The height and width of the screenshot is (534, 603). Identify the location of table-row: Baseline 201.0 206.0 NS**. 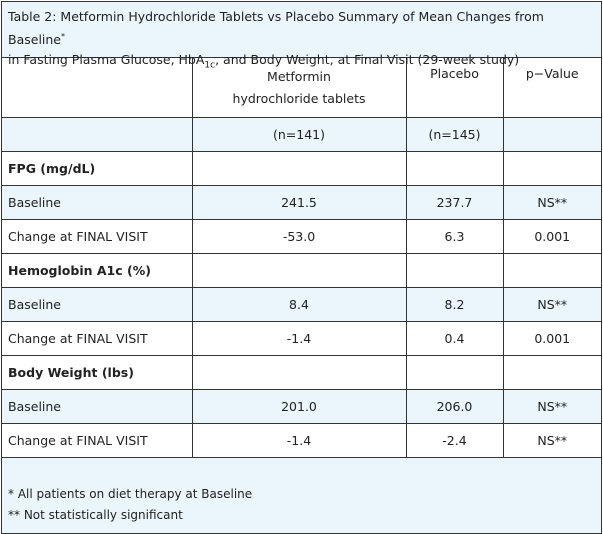
(301, 406).